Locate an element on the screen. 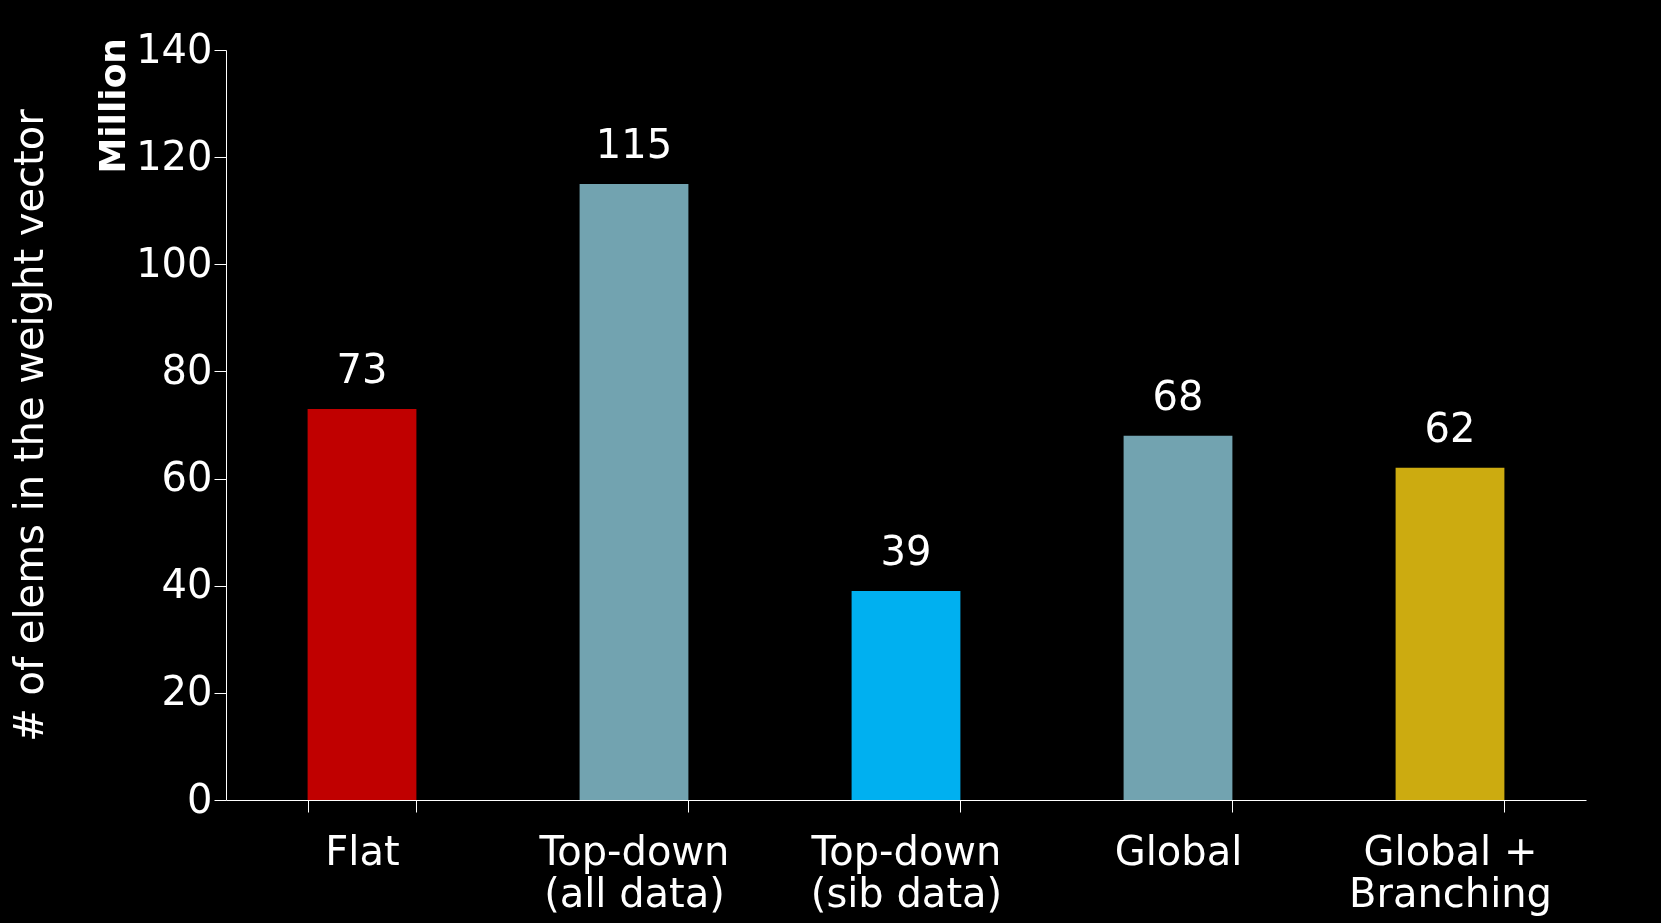 Image resolution: width=1661 pixels, height=923 pixels. y-tick-label: 0 is located at coordinates (200, 798).